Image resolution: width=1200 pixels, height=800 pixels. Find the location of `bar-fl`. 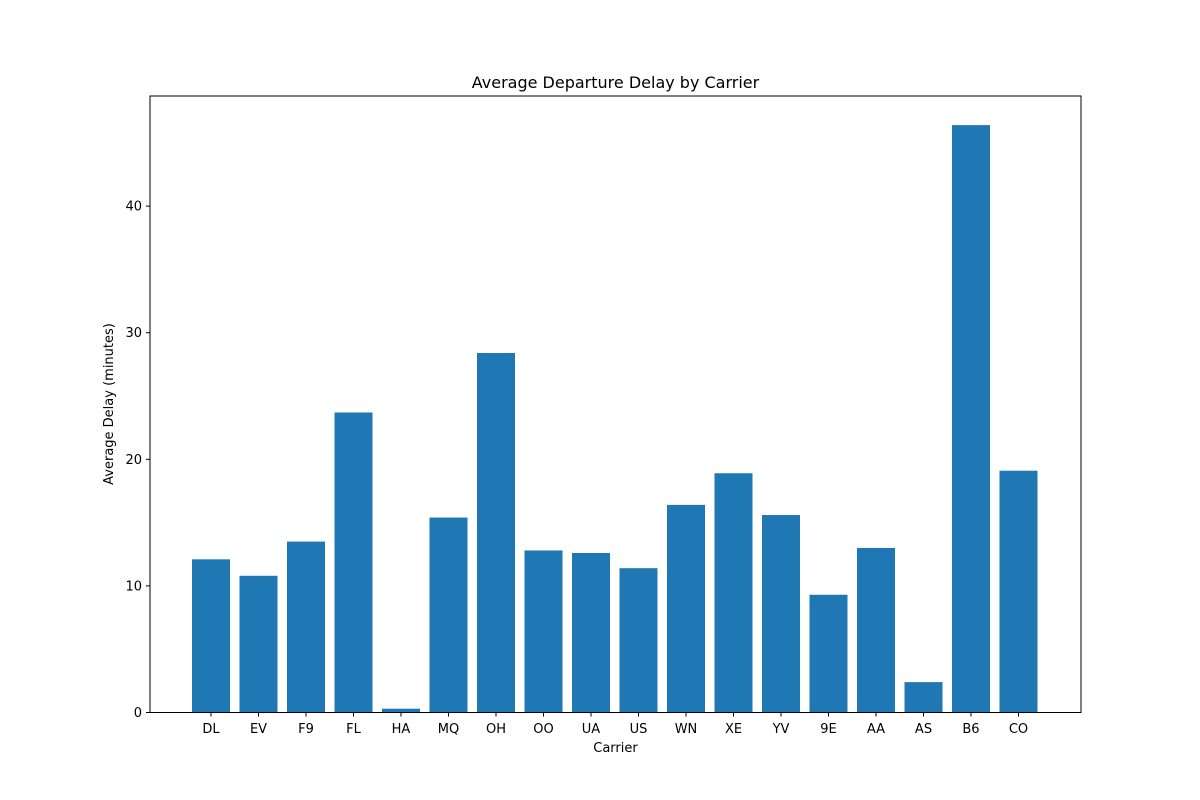

bar-fl is located at coordinates (353, 562).